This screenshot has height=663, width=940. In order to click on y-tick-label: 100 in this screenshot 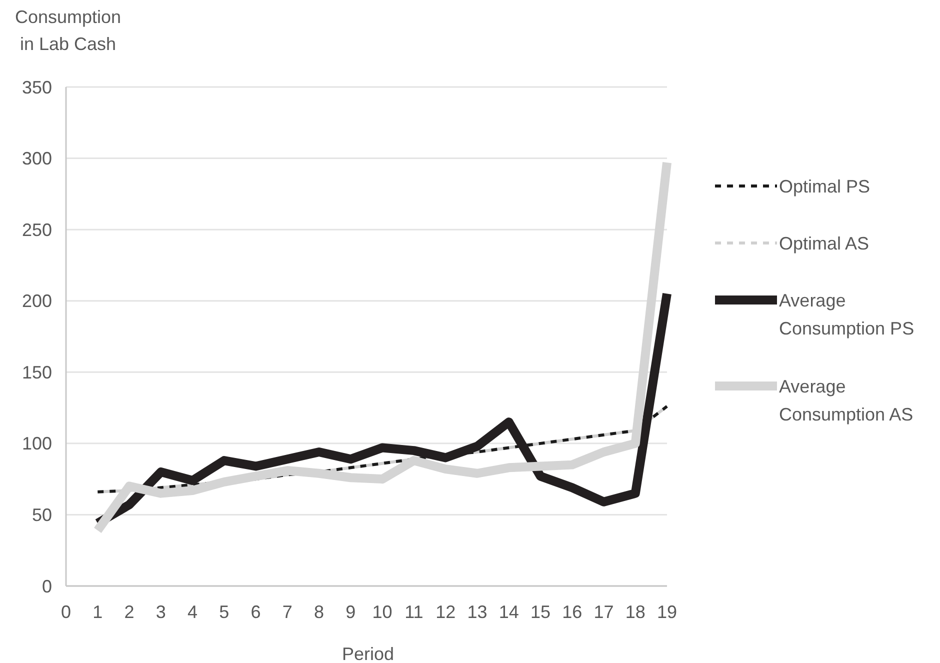, I will do `click(37, 444)`.